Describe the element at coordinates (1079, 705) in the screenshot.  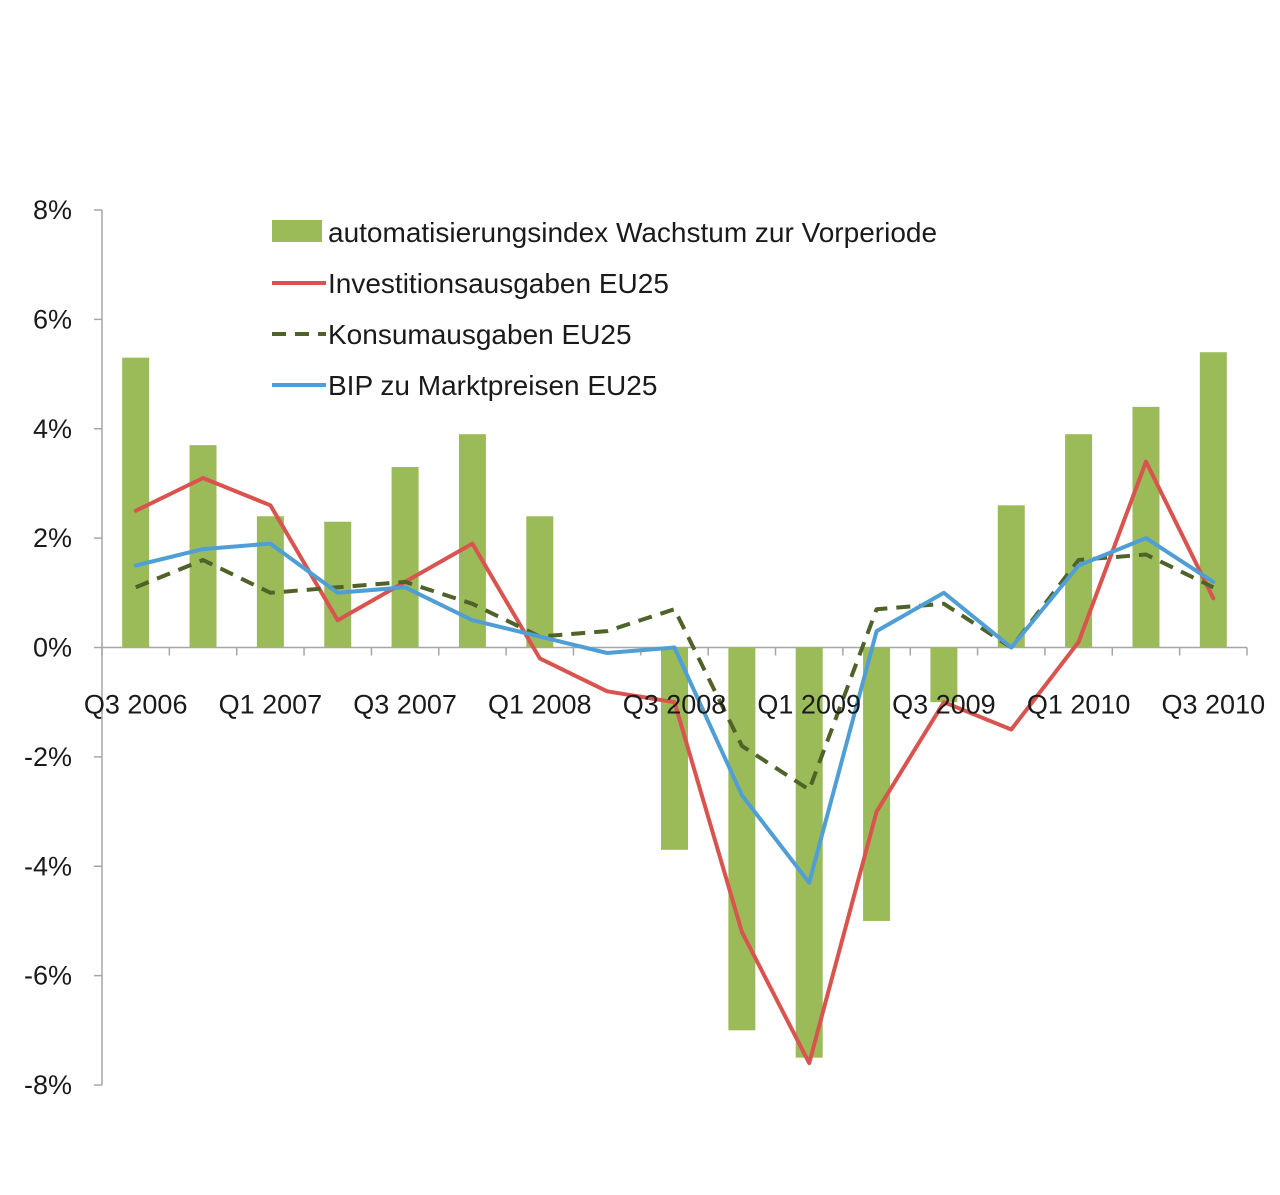
I see `x-tick-label: Q1 2010` at that location.